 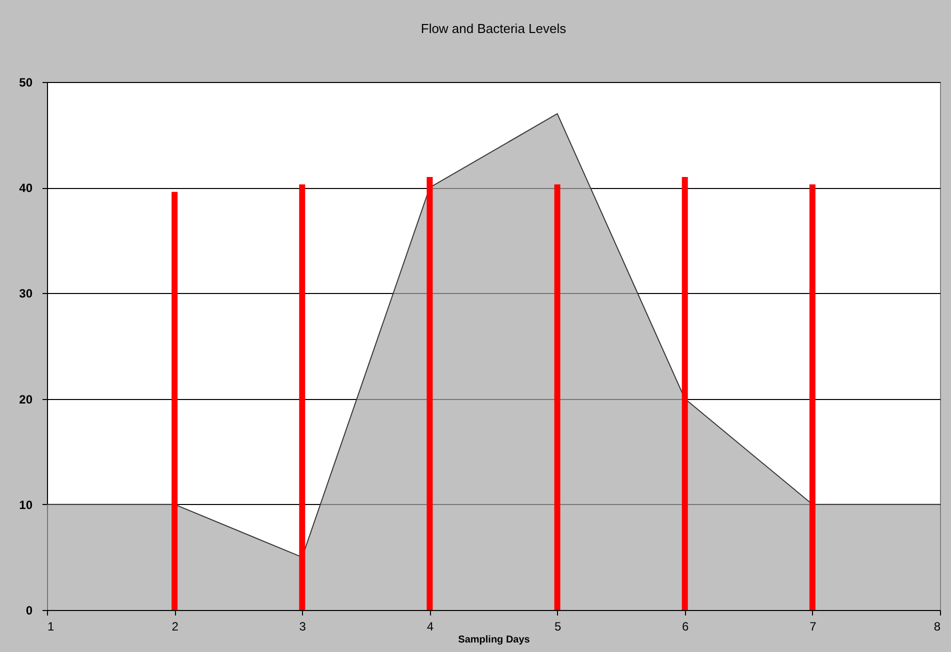 What do you see at coordinates (302, 627) in the screenshot?
I see `x-tick-label: 3` at bounding box center [302, 627].